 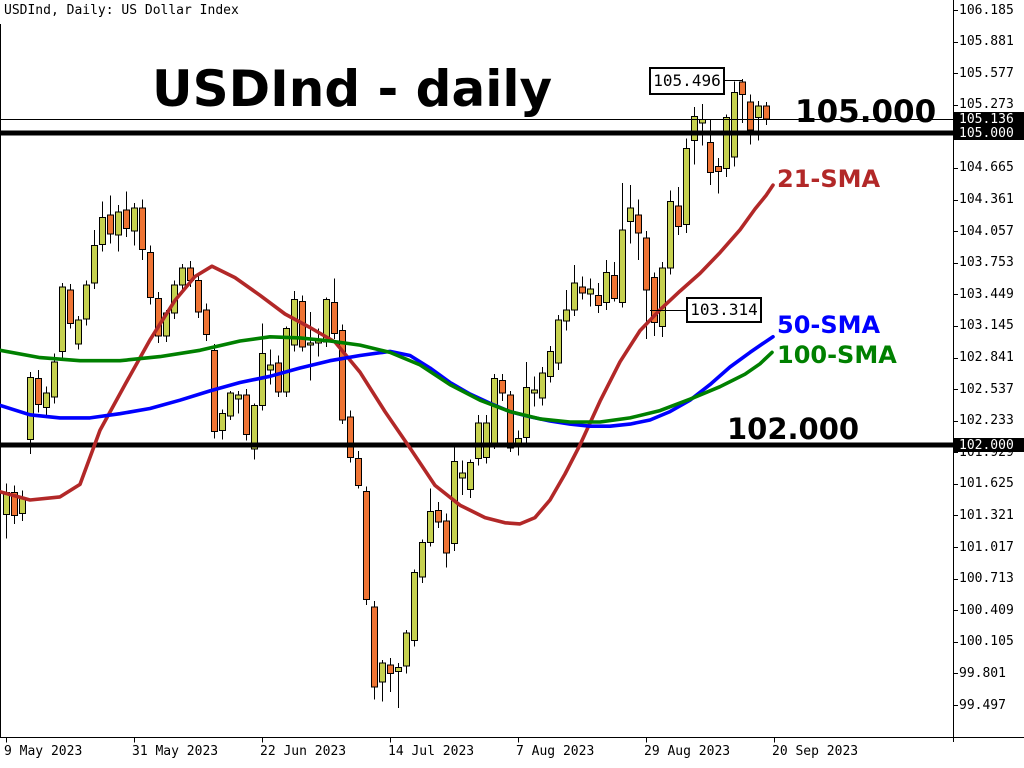 What do you see at coordinates (829, 325) in the screenshot?
I see `sma-50-label: 50-SMA` at bounding box center [829, 325].